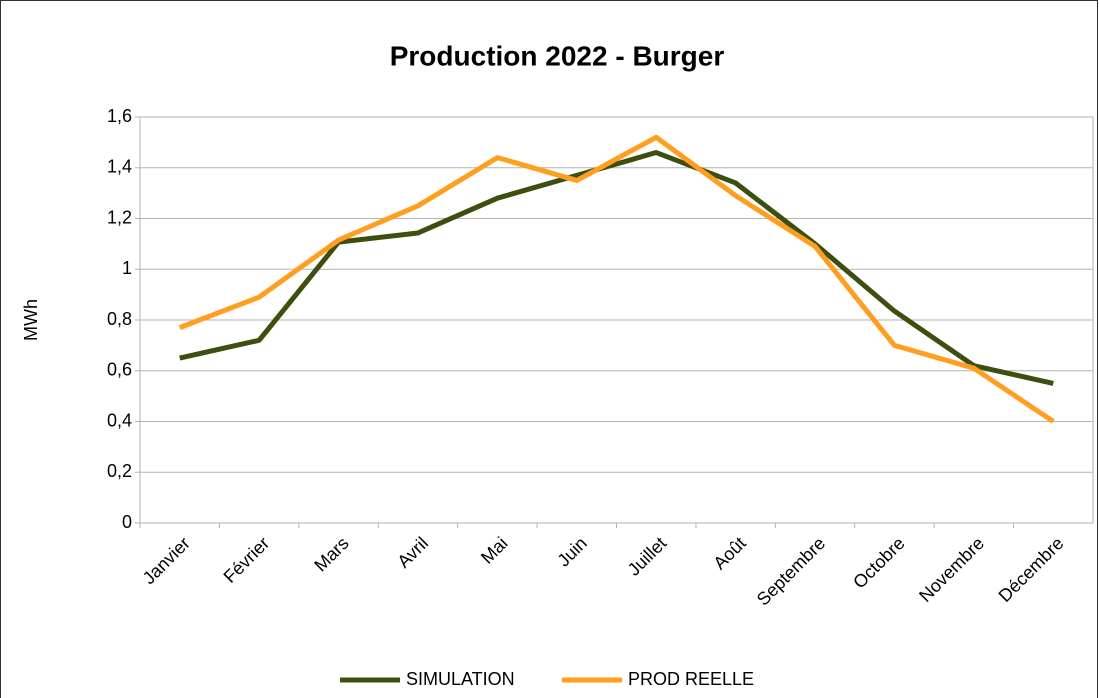 Image resolution: width=1099 pixels, height=698 pixels. What do you see at coordinates (691, 679) in the screenshot?
I see `legend-label: PROD REELLE` at bounding box center [691, 679].